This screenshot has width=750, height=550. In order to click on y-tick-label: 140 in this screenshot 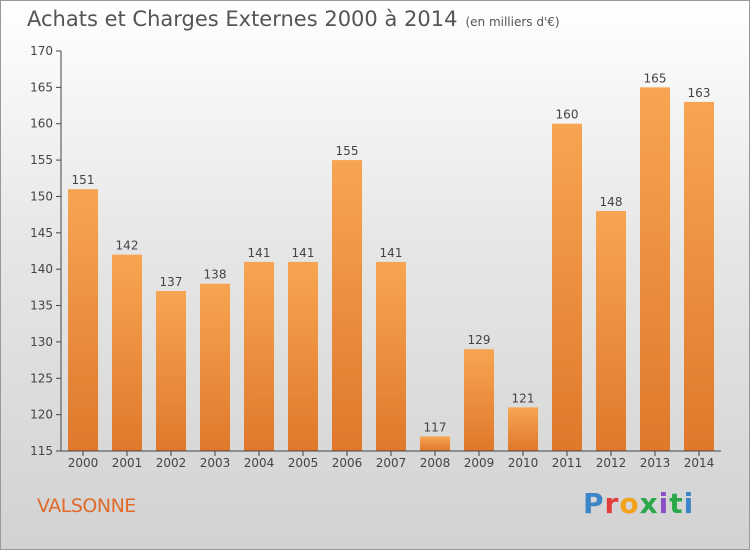, I will do `click(41, 269)`.